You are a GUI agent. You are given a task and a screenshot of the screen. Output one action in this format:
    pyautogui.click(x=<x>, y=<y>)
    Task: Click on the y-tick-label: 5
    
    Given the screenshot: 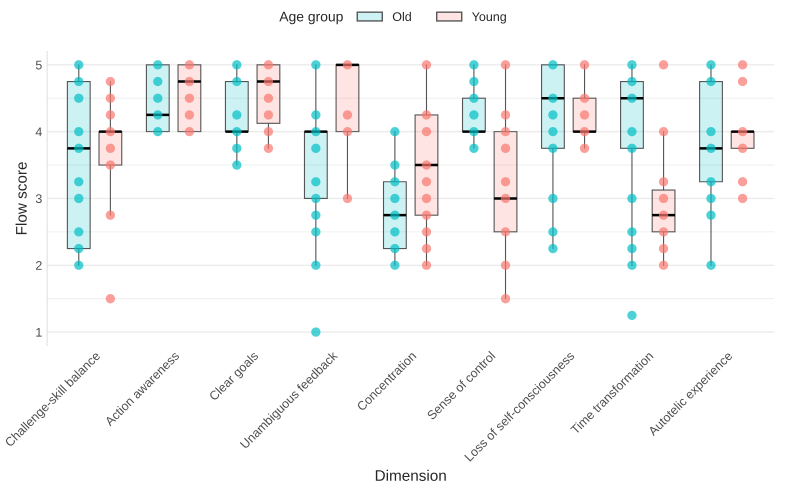 What is the action you would take?
    pyautogui.click(x=39, y=65)
    